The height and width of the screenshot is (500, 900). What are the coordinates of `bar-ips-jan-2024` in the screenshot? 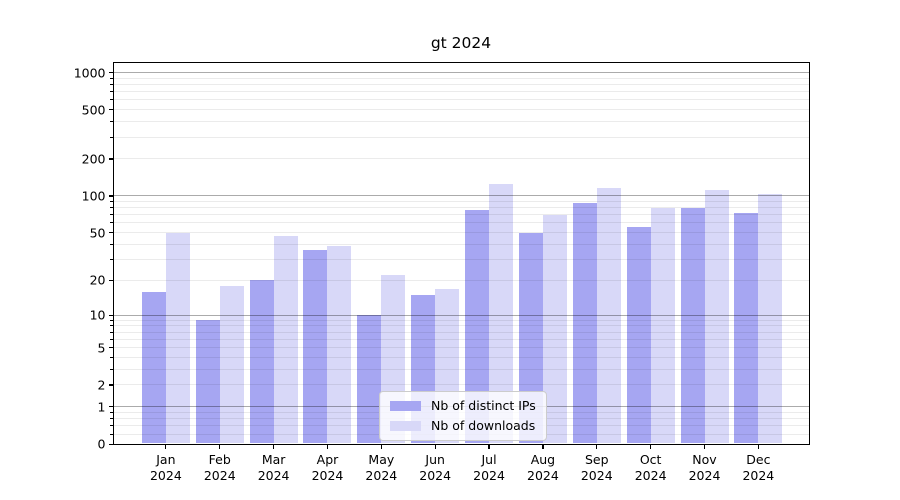 It's located at (153, 367).